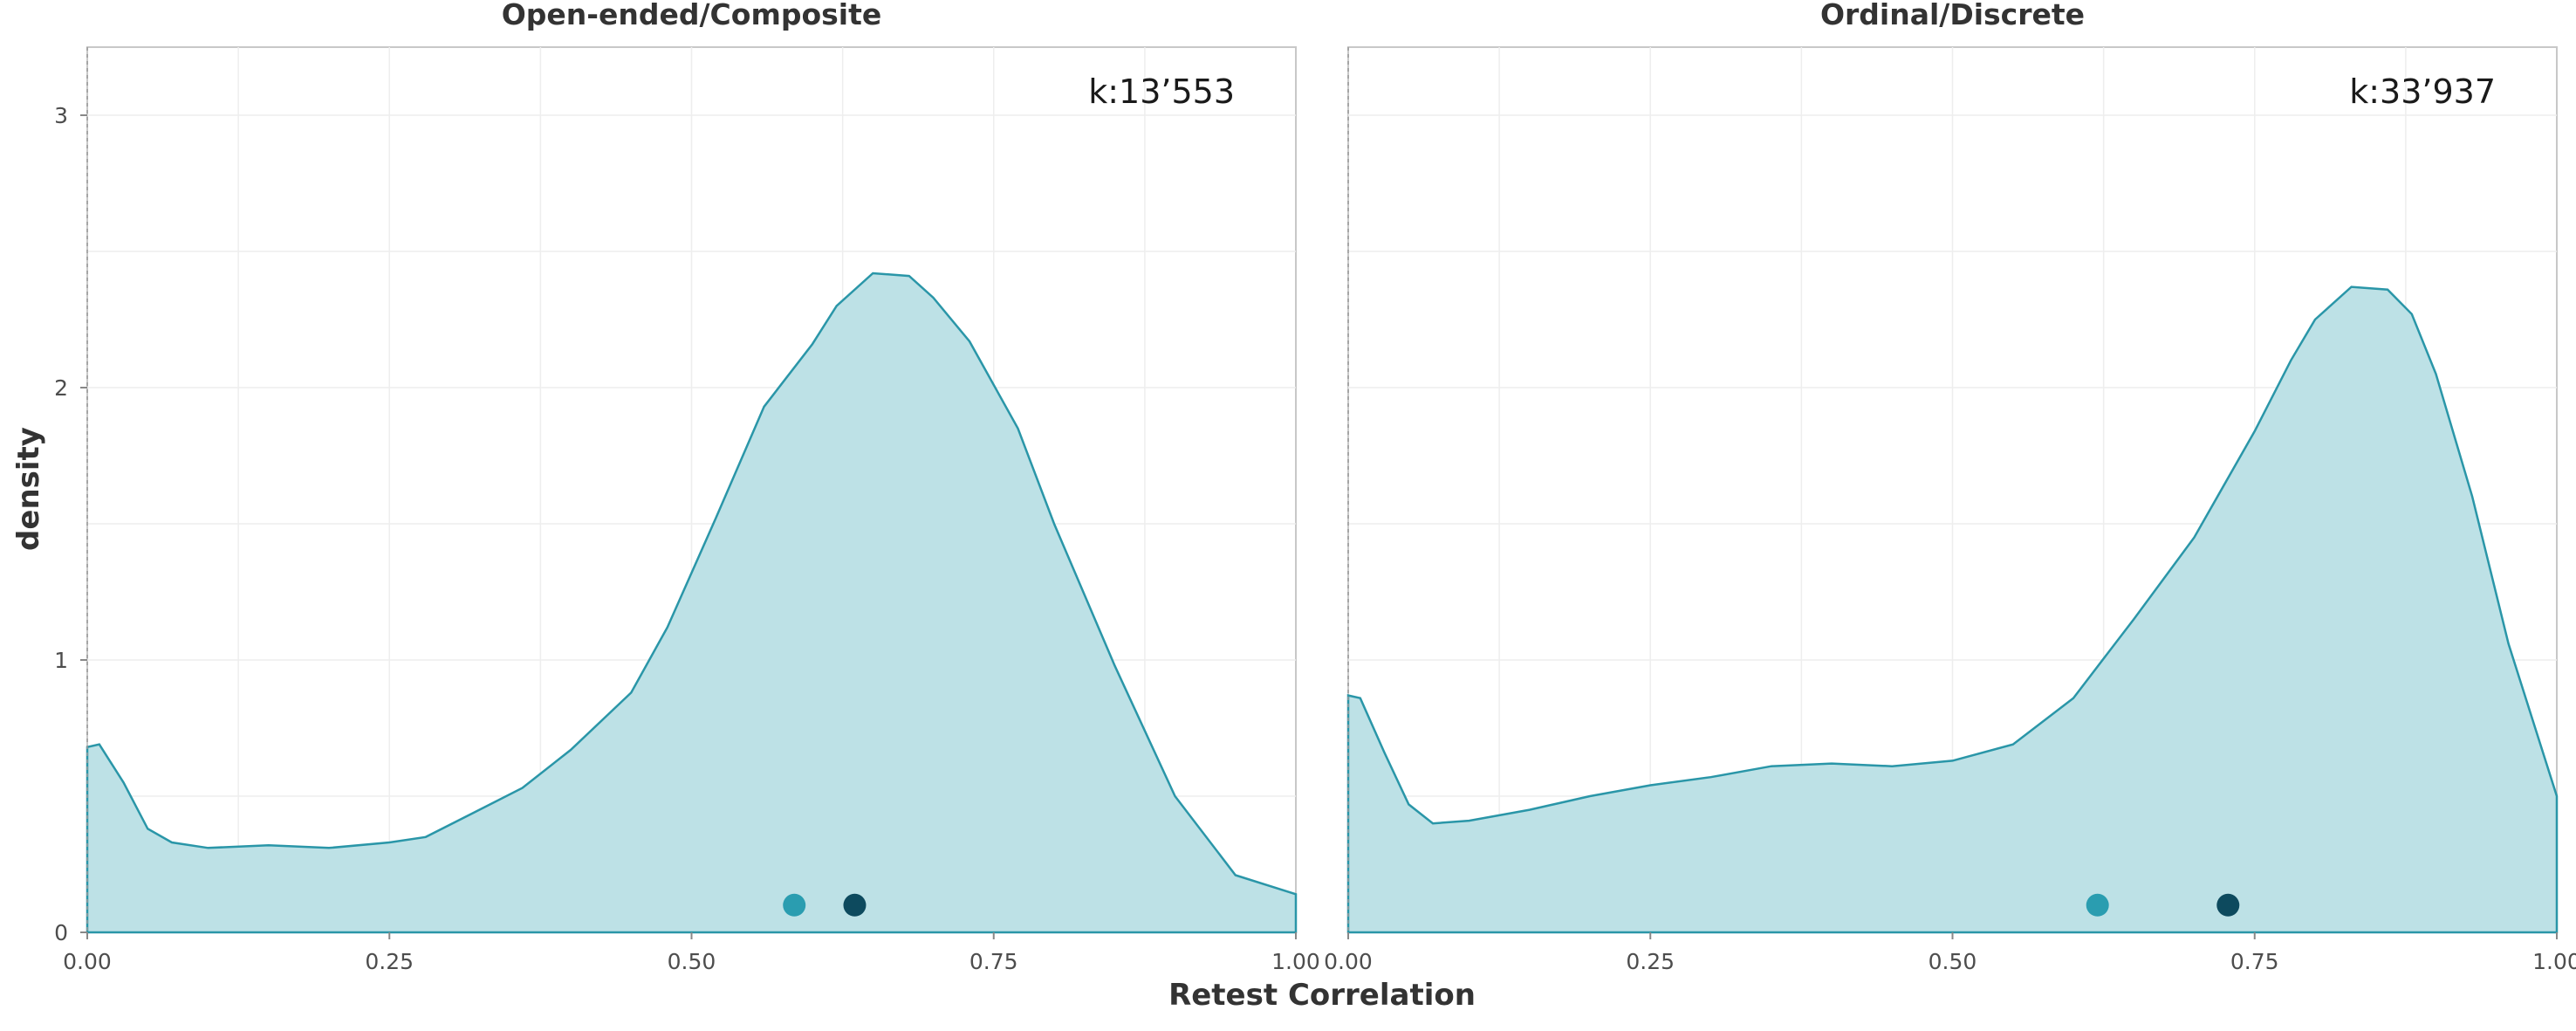 This screenshot has width=2576, height=1031. What do you see at coordinates (61, 932) in the screenshot?
I see `y-tick-label: 0` at bounding box center [61, 932].